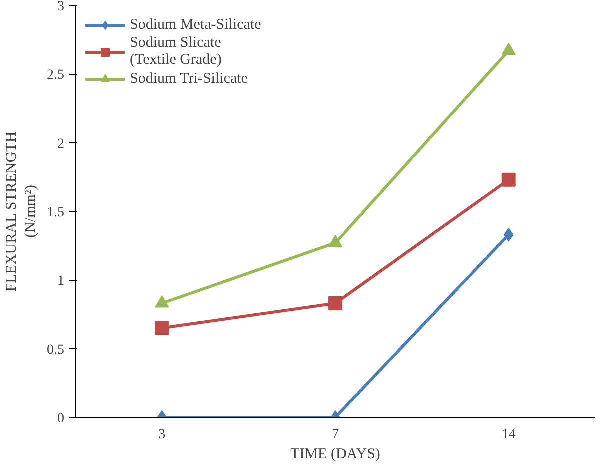 Image resolution: width=604 pixels, height=469 pixels. Describe the element at coordinates (189, 79) in the screenshot. I see `legend-label: Sodium Tri-Silicate` at that location.